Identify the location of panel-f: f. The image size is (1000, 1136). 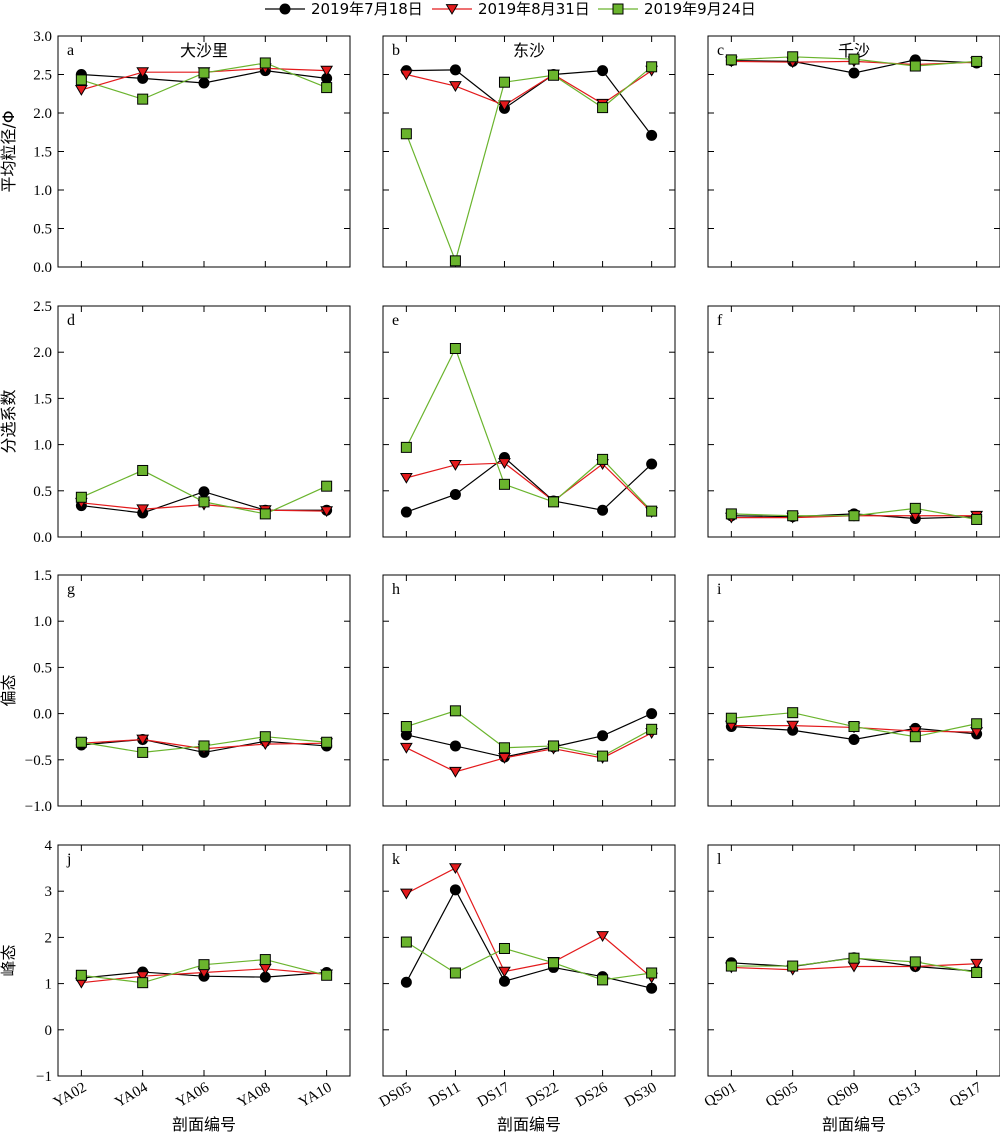
(853, 421).